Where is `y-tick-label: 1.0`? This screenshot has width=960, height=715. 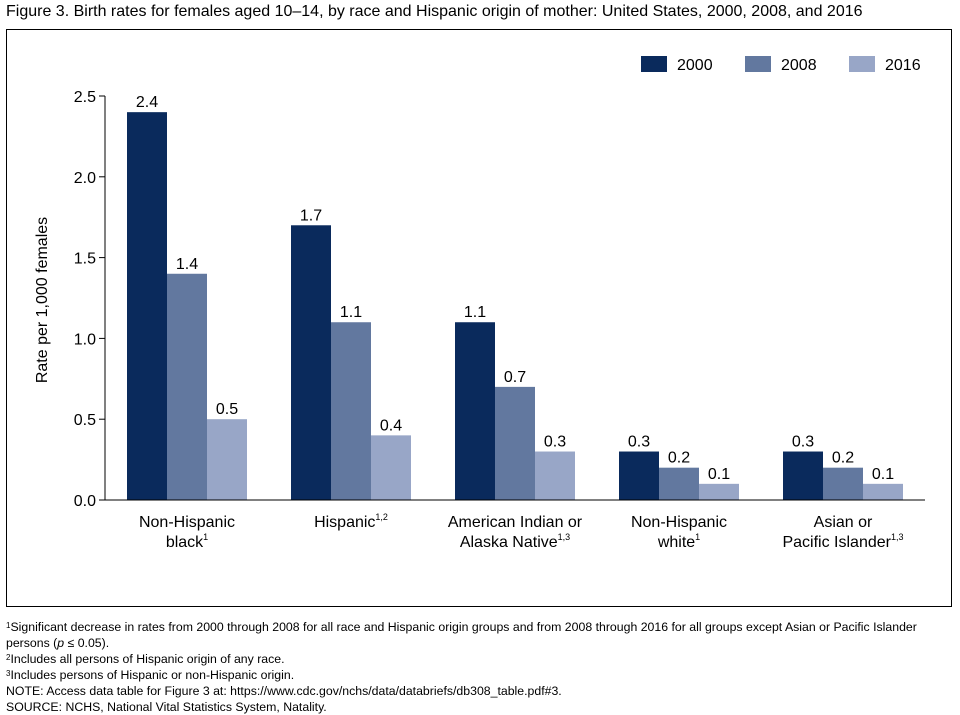 y-tick-label: 1.0 is located at coordinates (85, 339).